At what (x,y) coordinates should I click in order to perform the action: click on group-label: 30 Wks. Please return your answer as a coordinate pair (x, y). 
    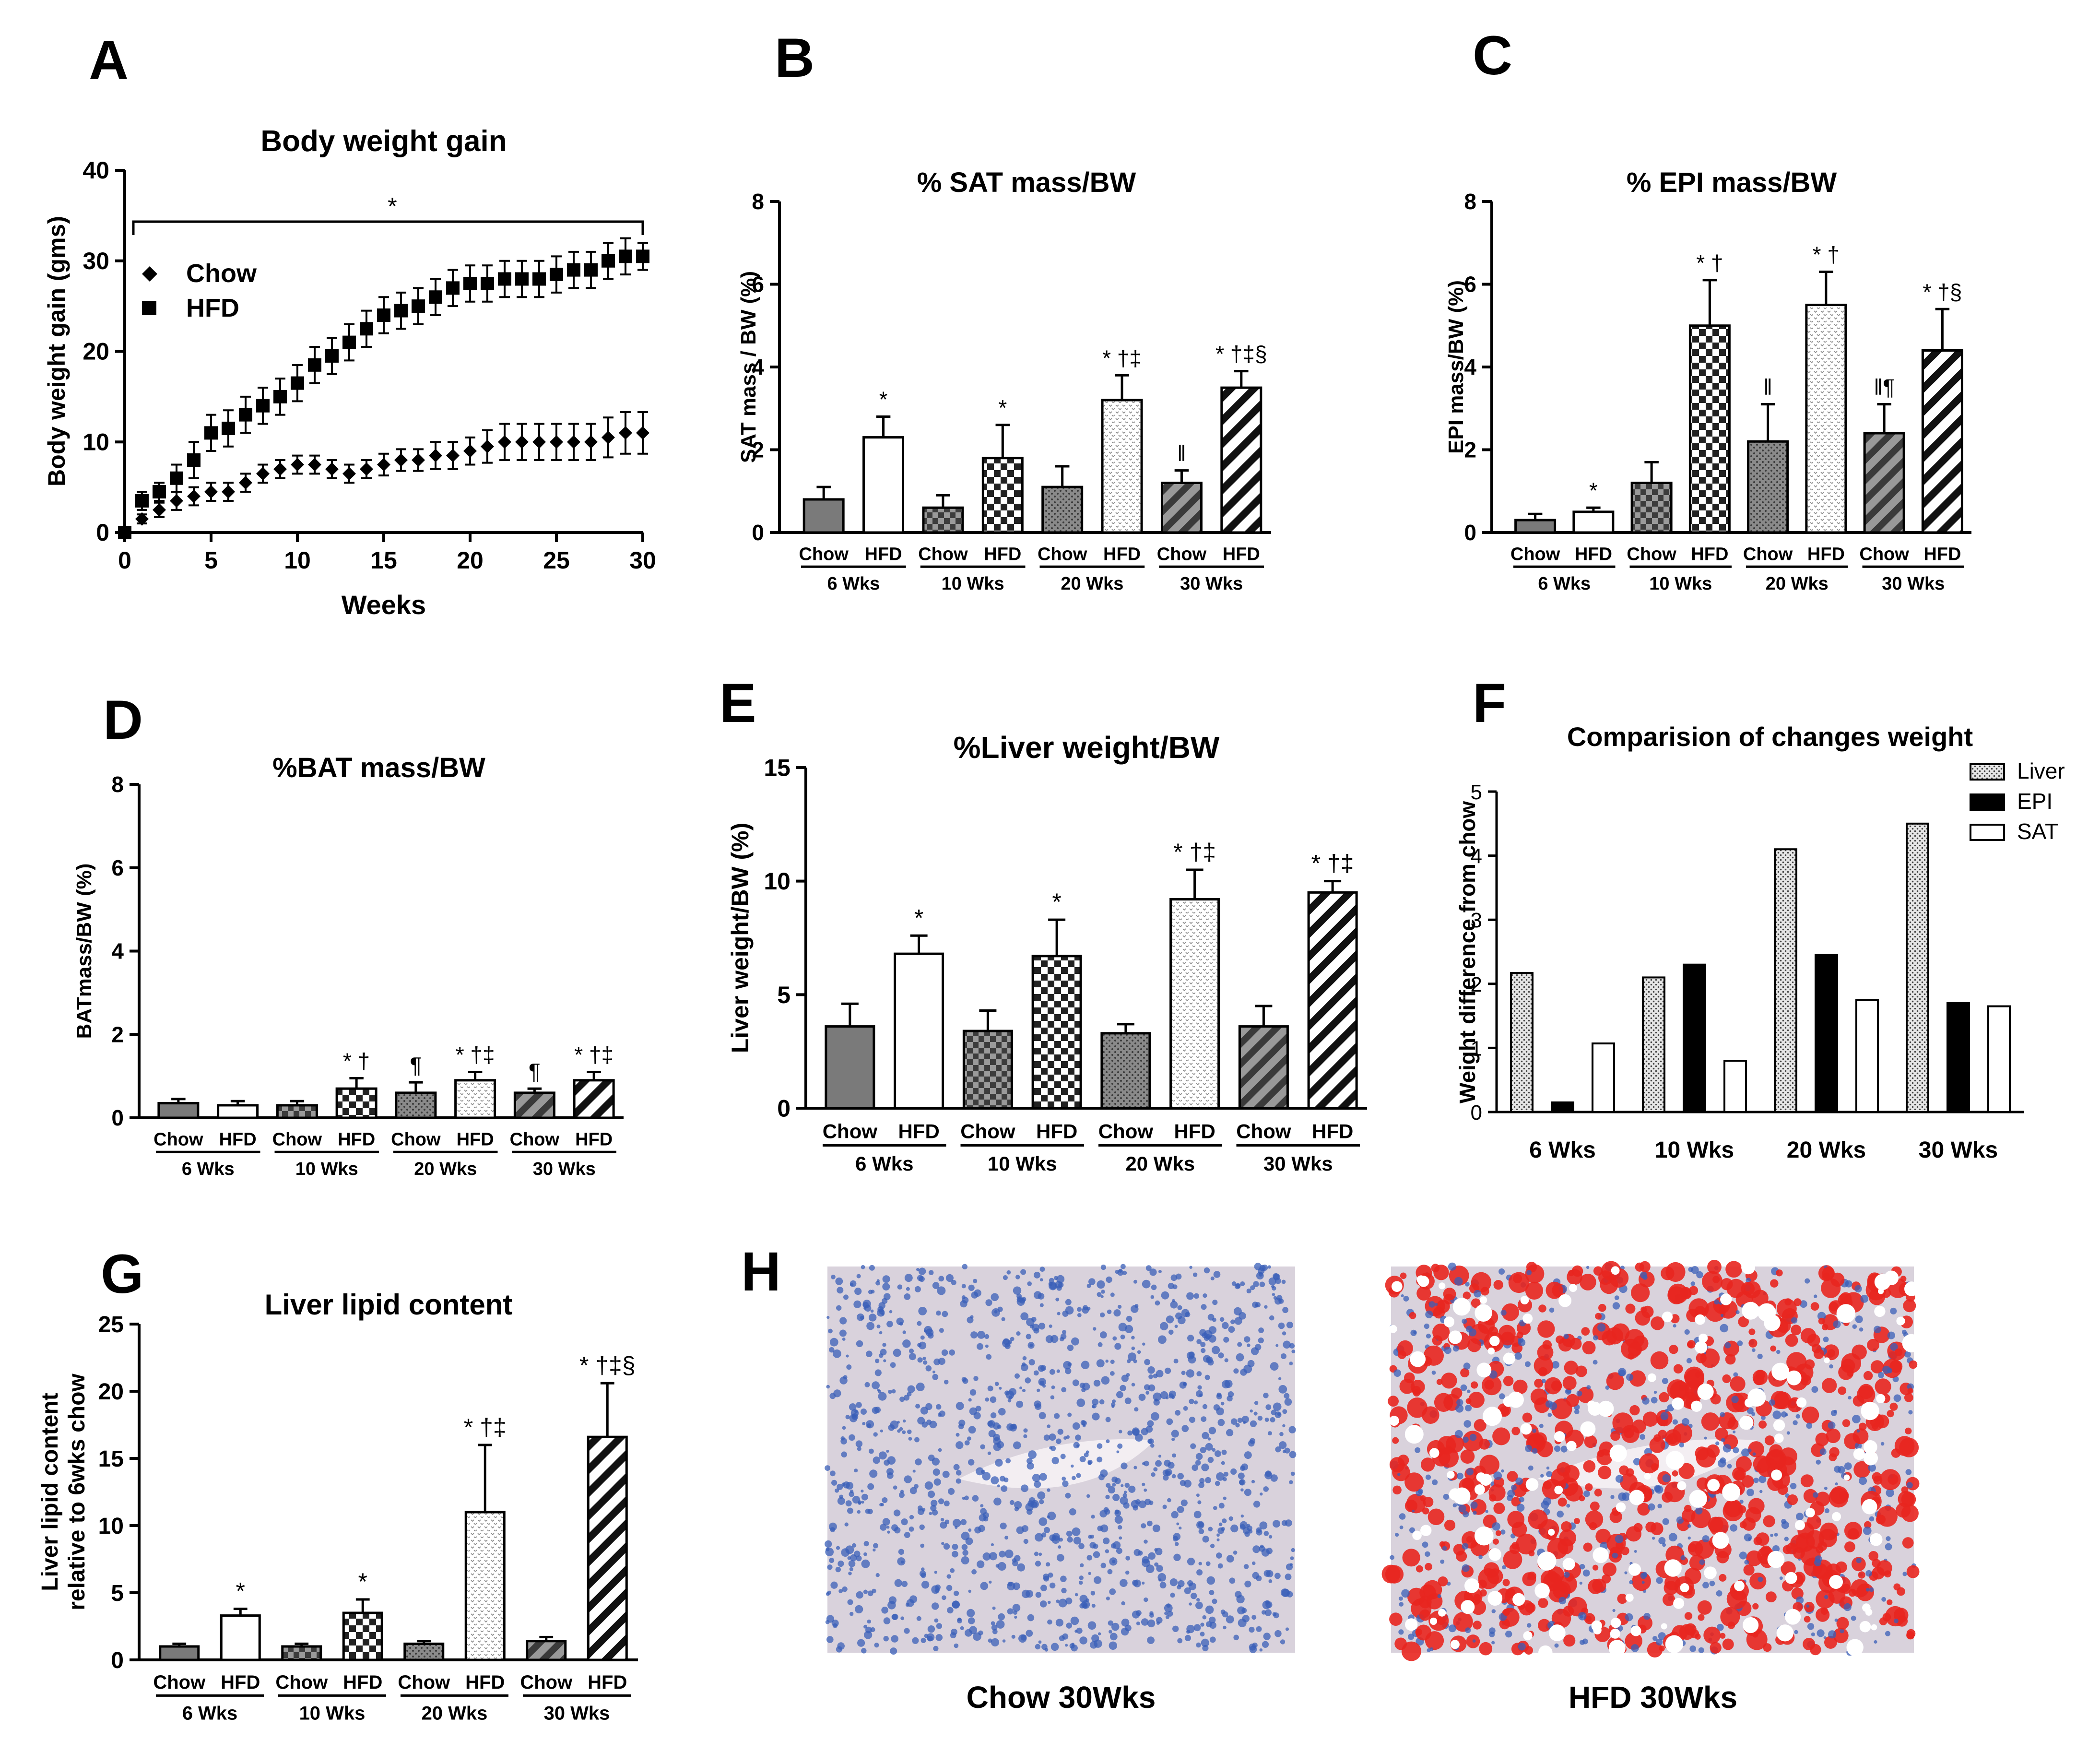
    Looking at the image, I should click on (1211, 584).